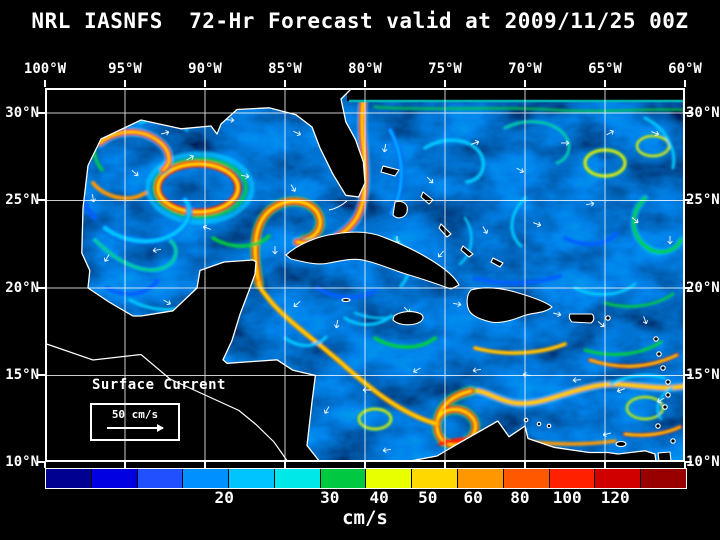 Image resolution: width=720 pixels, height=540 pixels. I want to click on cayman-island, so click(346, 300).